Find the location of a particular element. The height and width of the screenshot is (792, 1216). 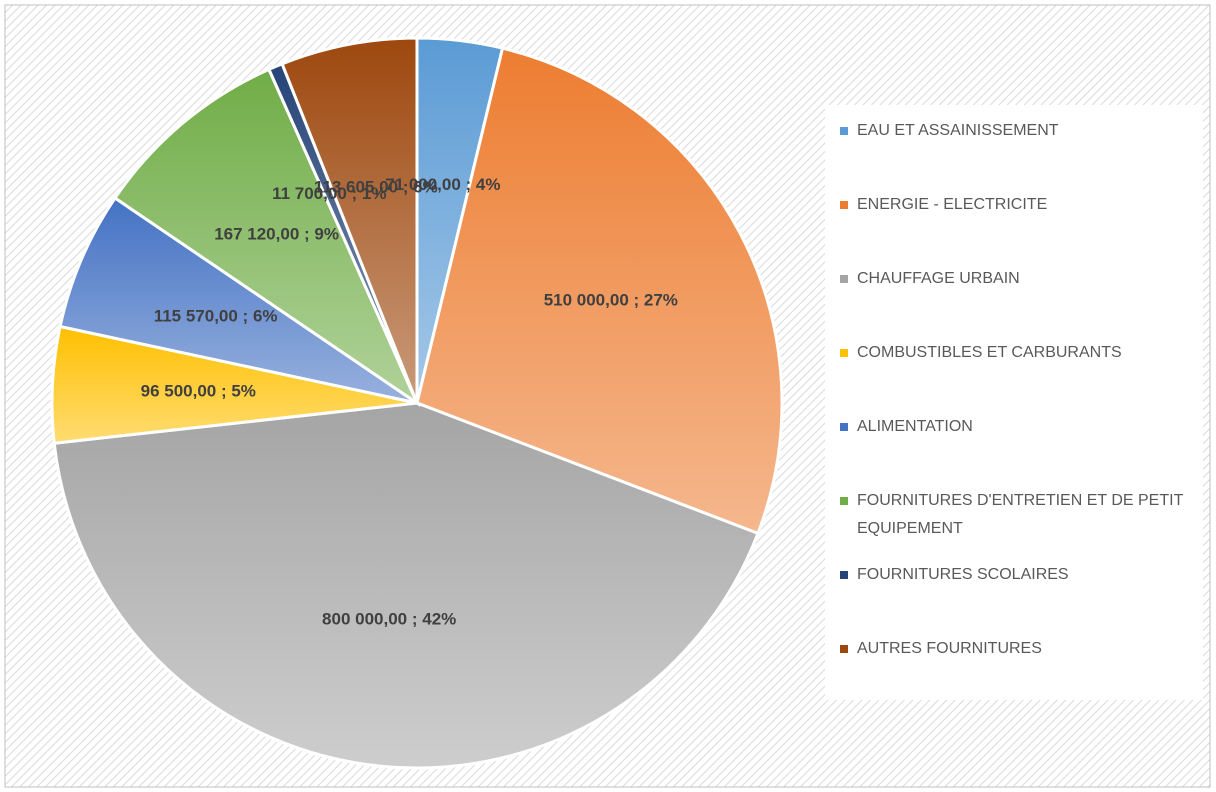

legend-label: FOURNITURES SCOLAIRES is located at coordinates (963, 574).